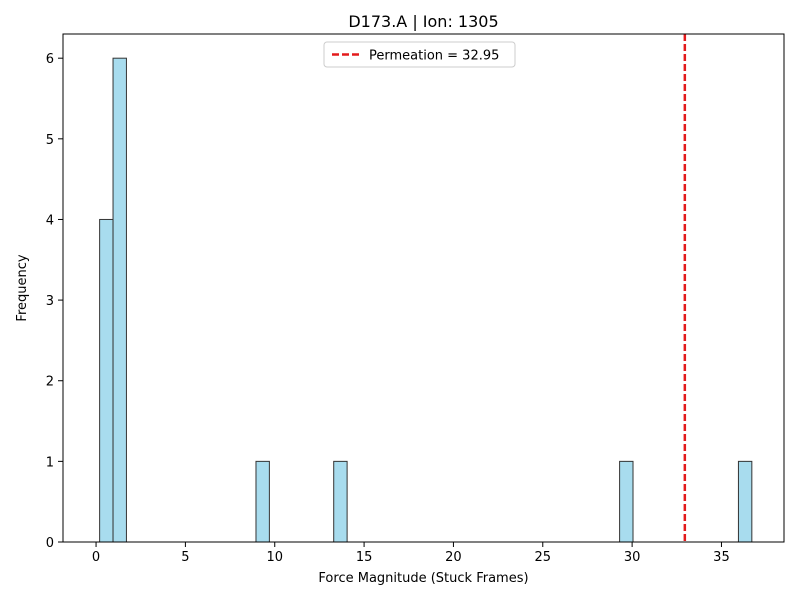 This screenshot has width=800, height=600. Describe the element at coordinates (411, 553) in the screenshot. I see `x-ticks: 0 5 10 15 20 25 30 35` at that location.